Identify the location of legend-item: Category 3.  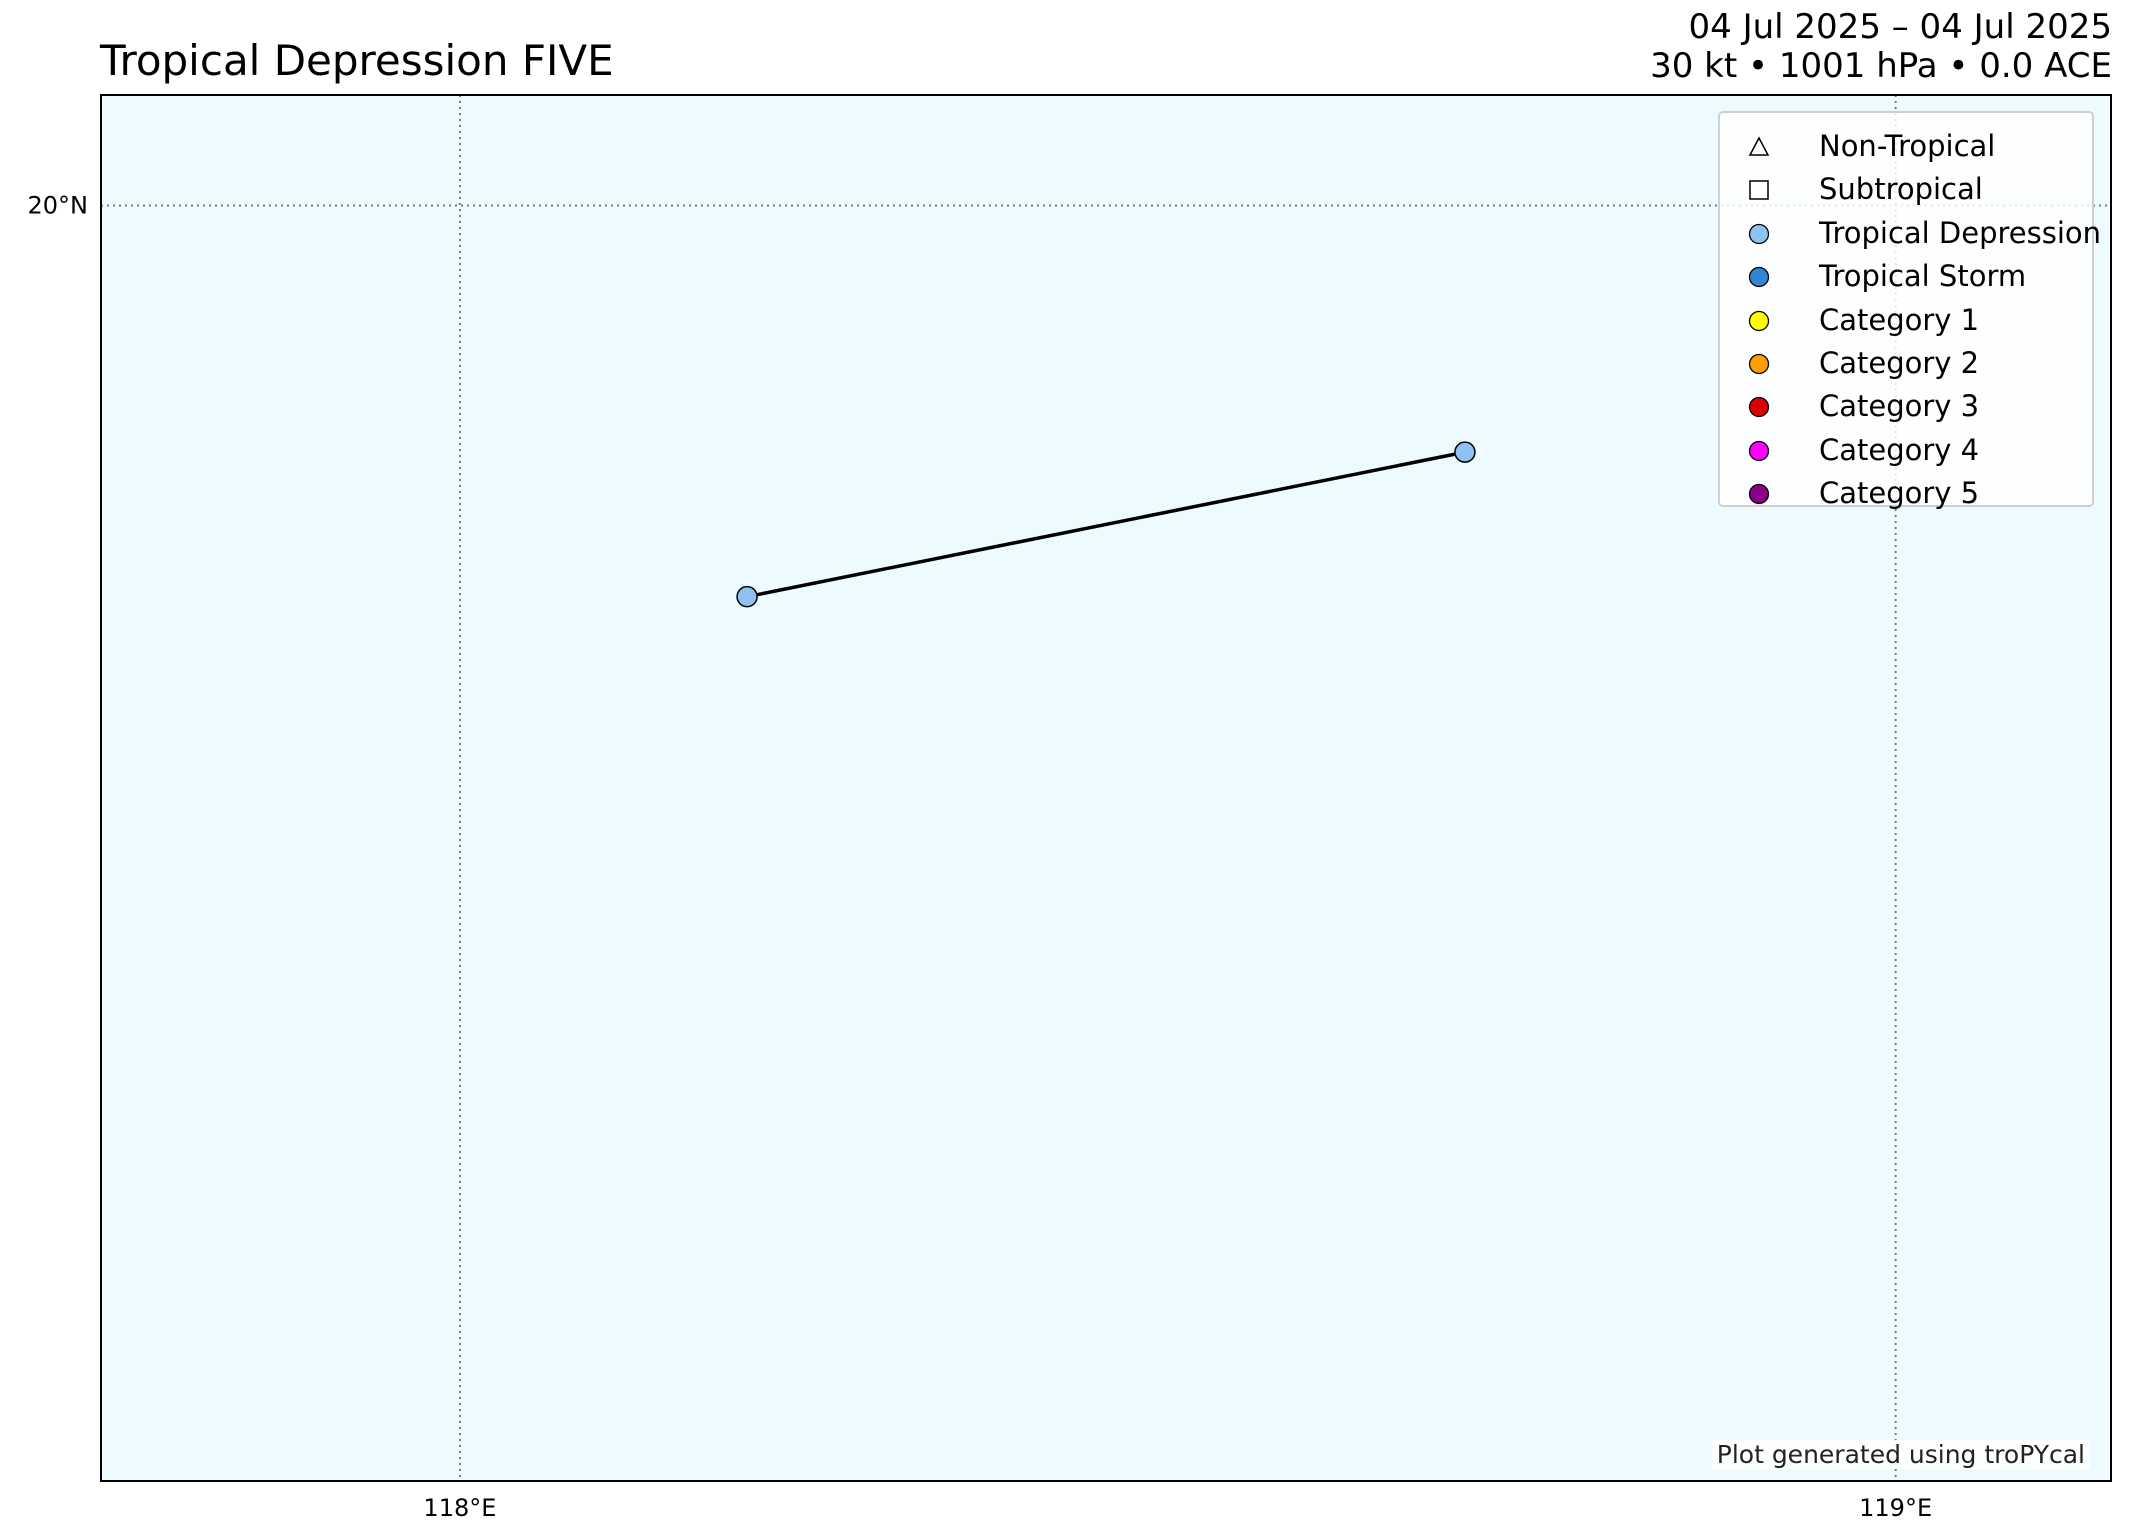
(1906, 407).